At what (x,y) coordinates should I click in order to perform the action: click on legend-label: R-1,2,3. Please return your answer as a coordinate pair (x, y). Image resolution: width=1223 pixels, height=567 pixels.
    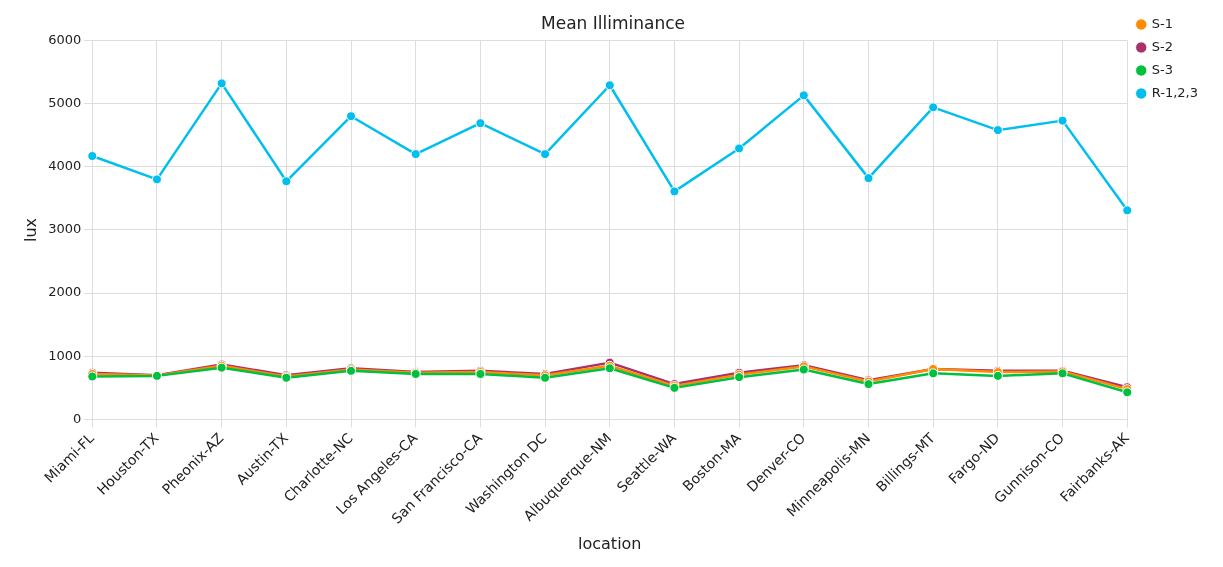
    Looking at the image, I should click on (1175, 92).